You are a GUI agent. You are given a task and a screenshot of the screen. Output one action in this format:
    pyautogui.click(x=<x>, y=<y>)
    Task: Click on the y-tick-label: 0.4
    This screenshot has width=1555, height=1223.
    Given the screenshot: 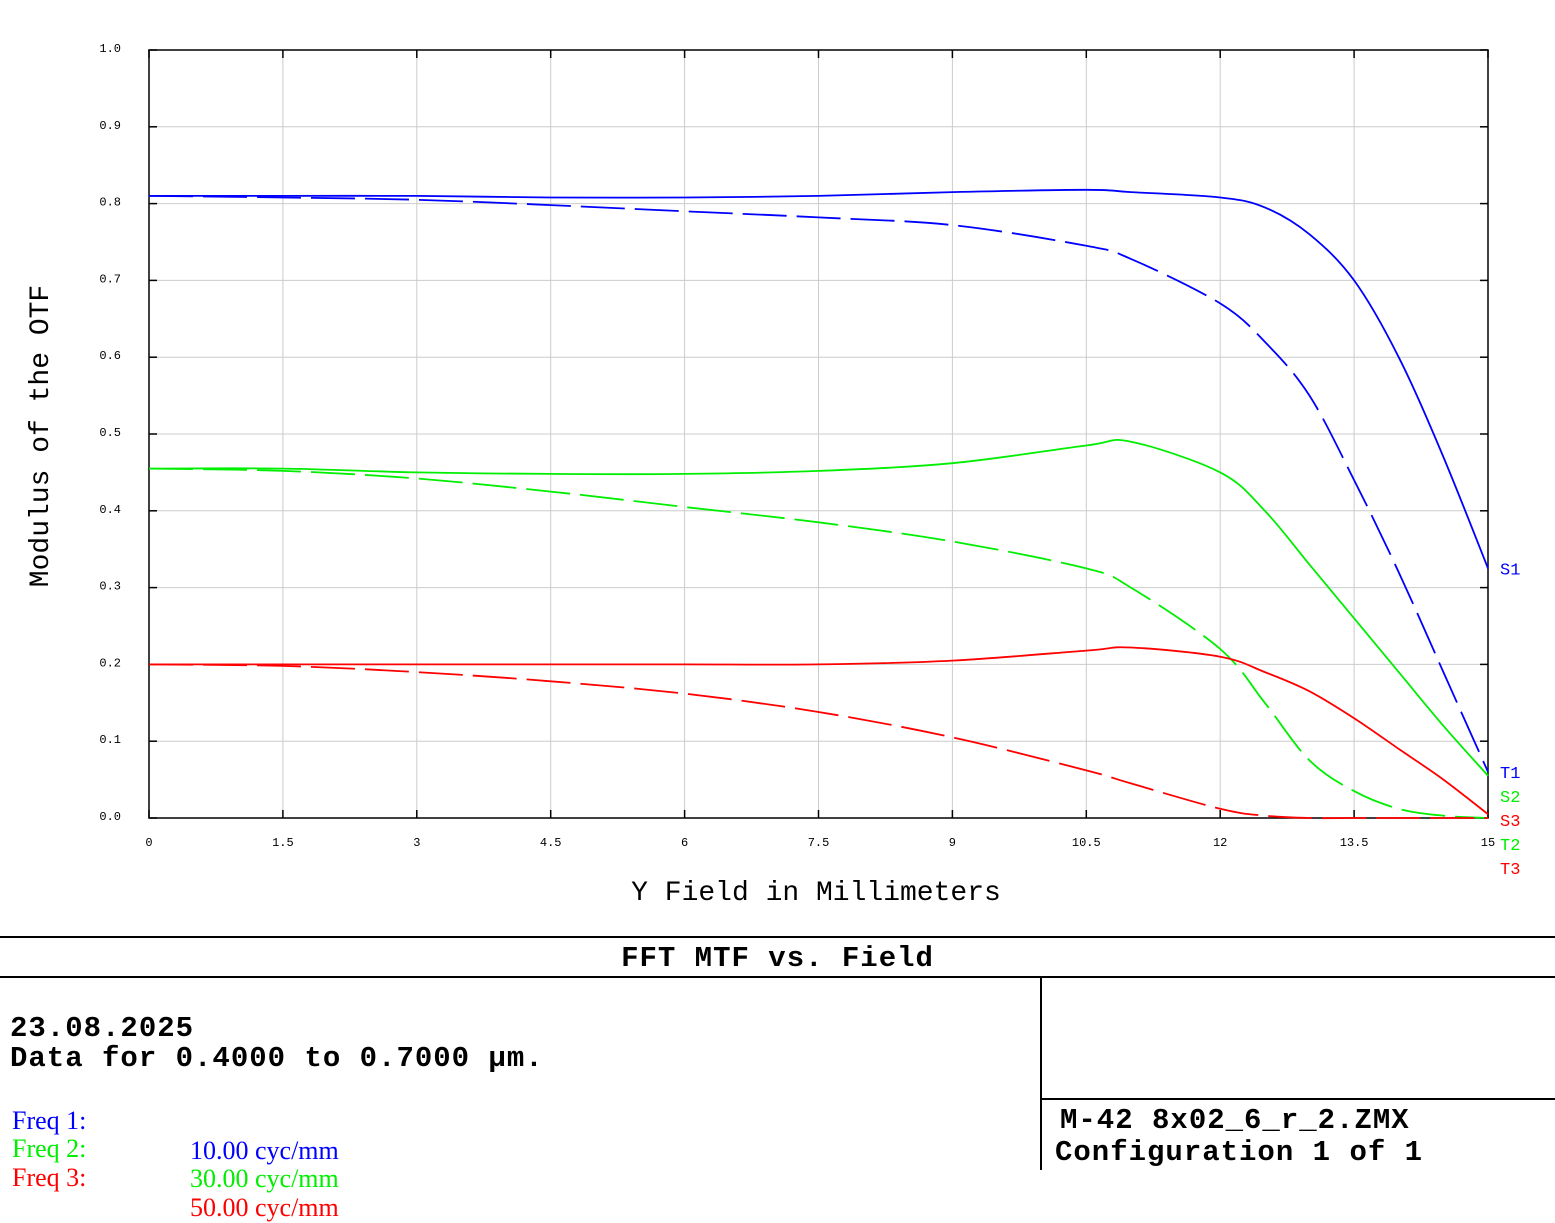 What is the action you would take?
    pyautogui.click(x=110, y=510)
    